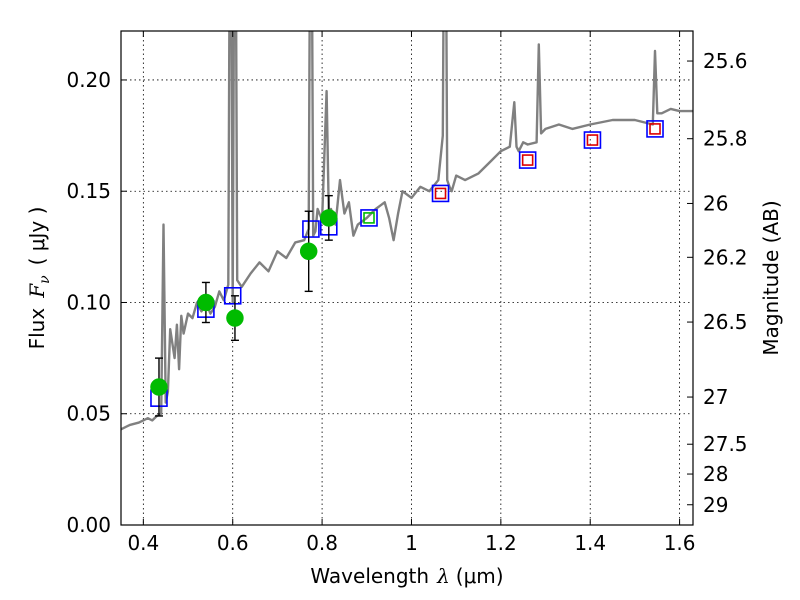 The height and width of the screenshot is (600, 800). What do you see at coordinates (88, 414) in the screenshot?
I see `y-tick-label: 0.05` at bounding box center [88, 414].